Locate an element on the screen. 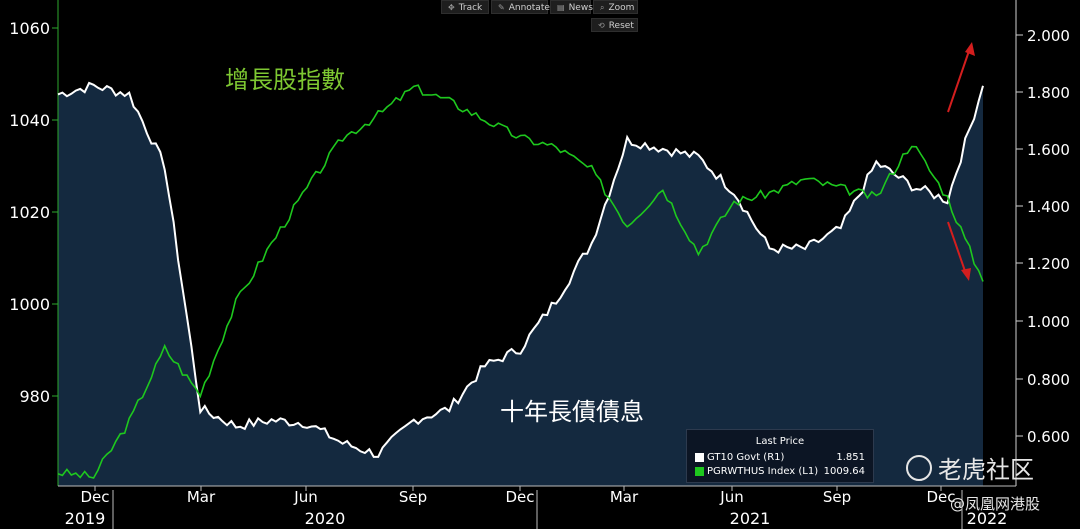 This screenshot has height=529, width=1080. left-tick-label: 1000 is located at coordinates (29, 304).